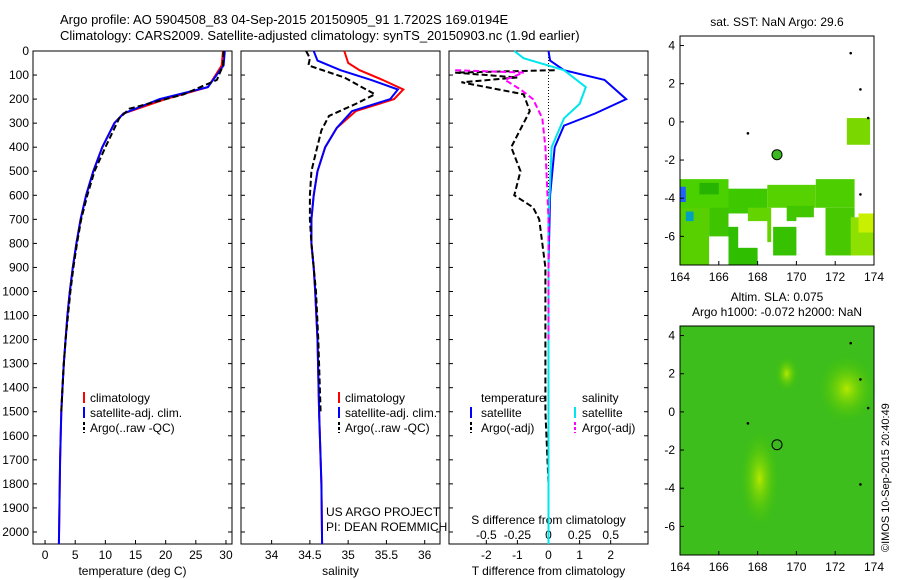 Image resolution: width=900 pixels, height=580 pixels. I want to click on x-tick-label: 10, so click(106, 555).